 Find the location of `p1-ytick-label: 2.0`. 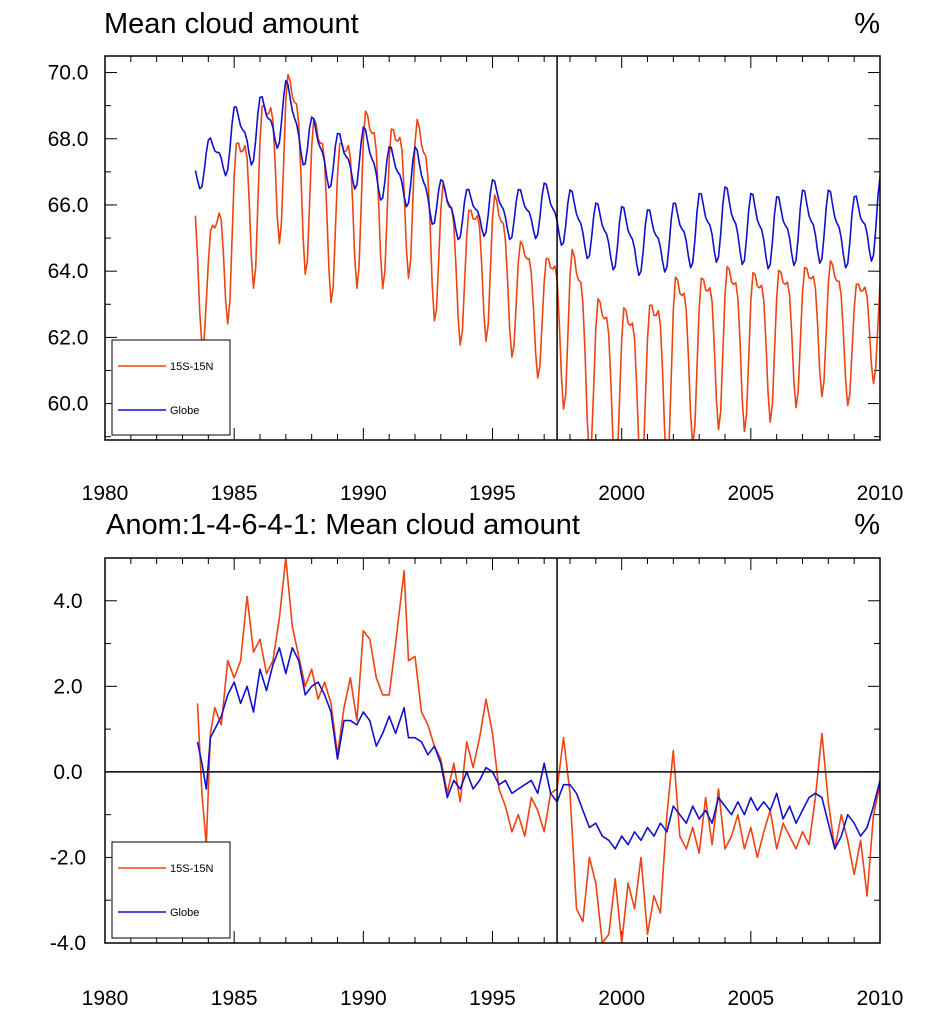

p1-ytick-label: 2.0 is located at coordinates (67, 686).